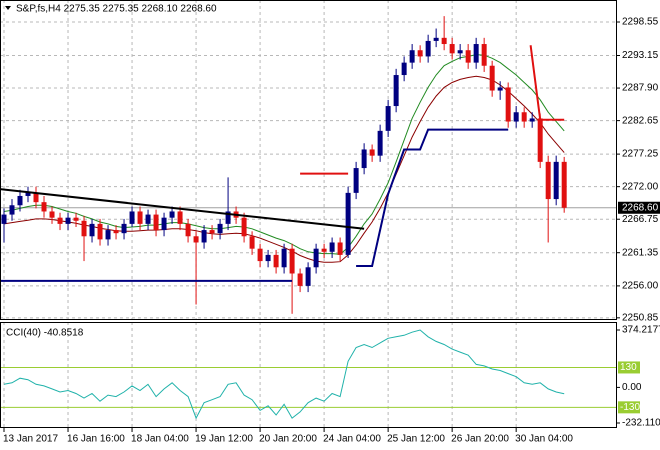 This screenshot has height=450, width=660. I want to click on y-tick-label: 2298.55, so click(640, 22).